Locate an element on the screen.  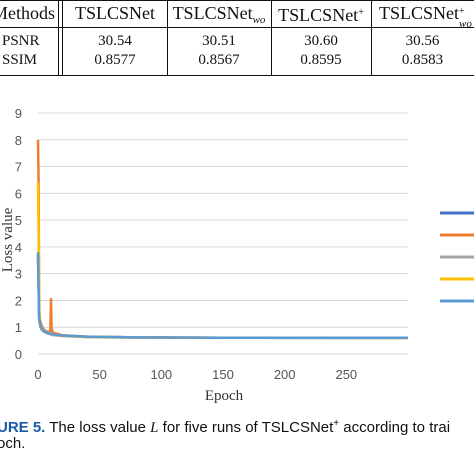
table-cell: 0.8583 is located at coordinates (422, 60).